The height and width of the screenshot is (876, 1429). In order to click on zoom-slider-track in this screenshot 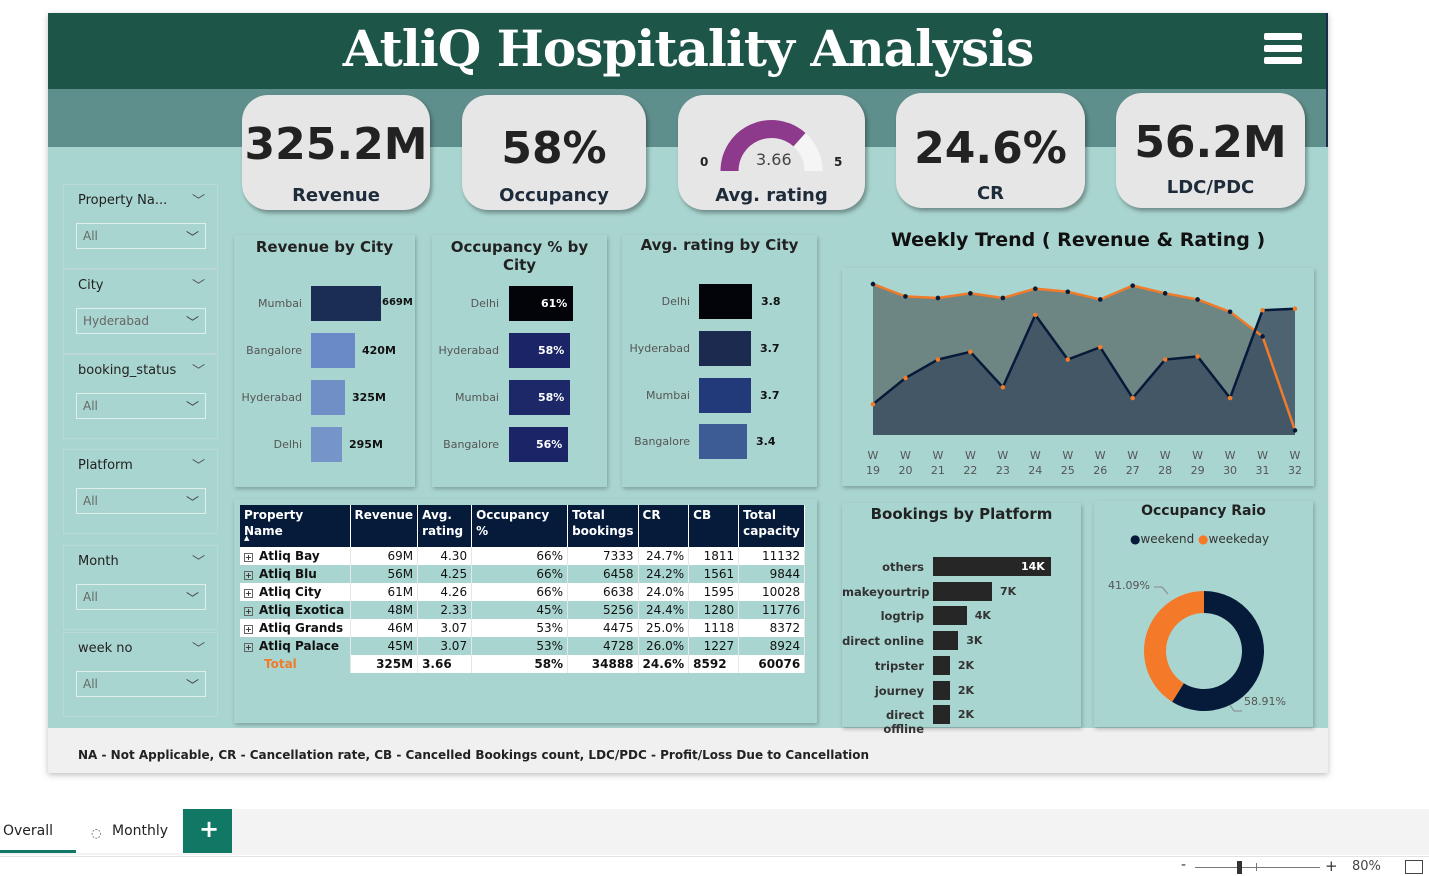, I will do `click(1257, 867)`.